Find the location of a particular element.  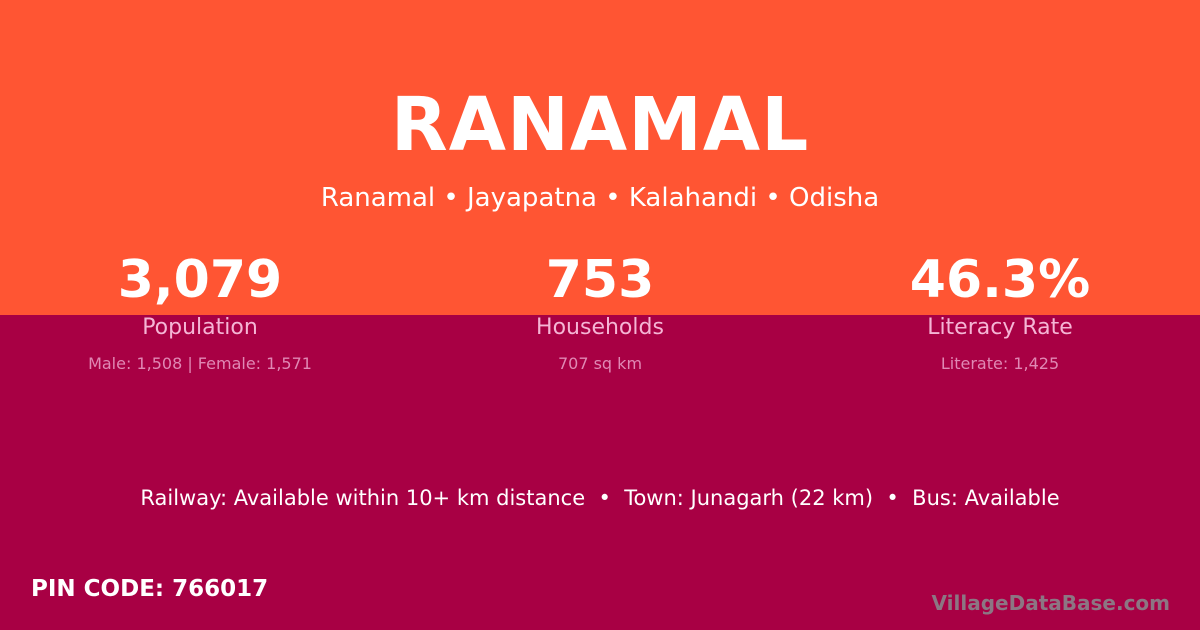

households-value: 753 is located at coordinates (600, 280).